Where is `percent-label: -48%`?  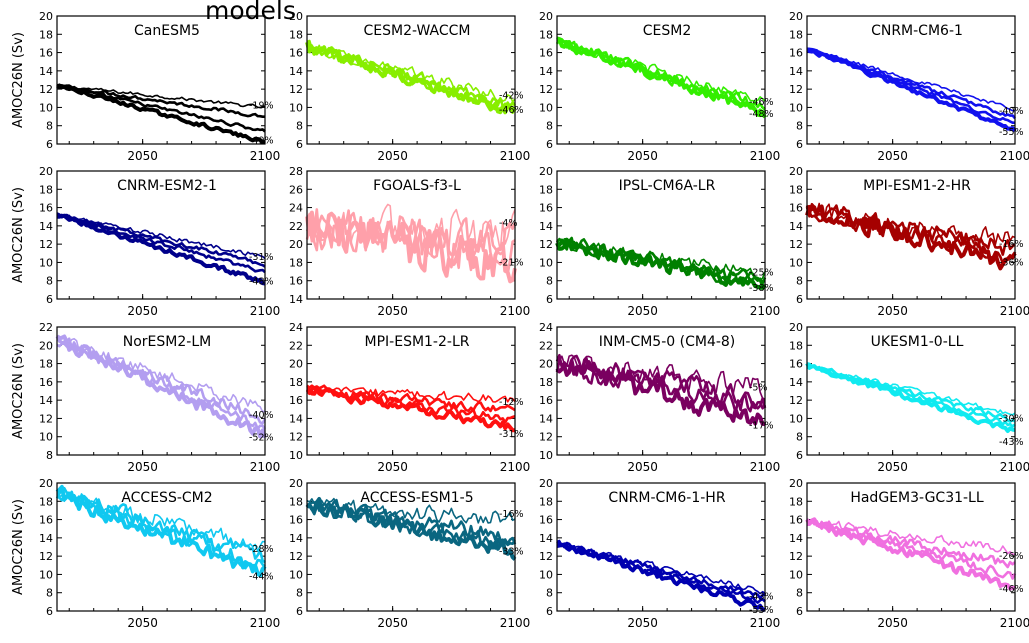 percent-label: -48% is located at coordinates (261, 282).